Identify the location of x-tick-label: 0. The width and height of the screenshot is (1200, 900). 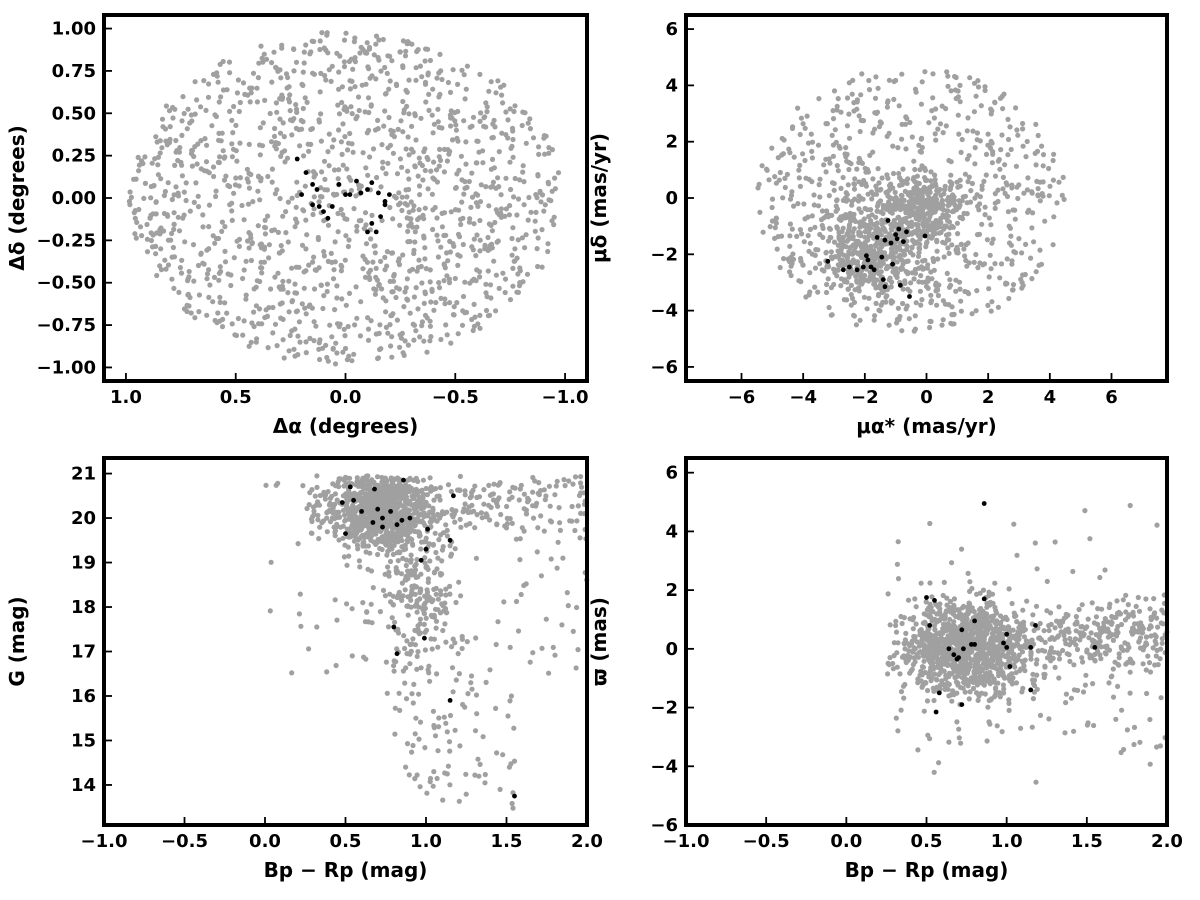
(926, 397).